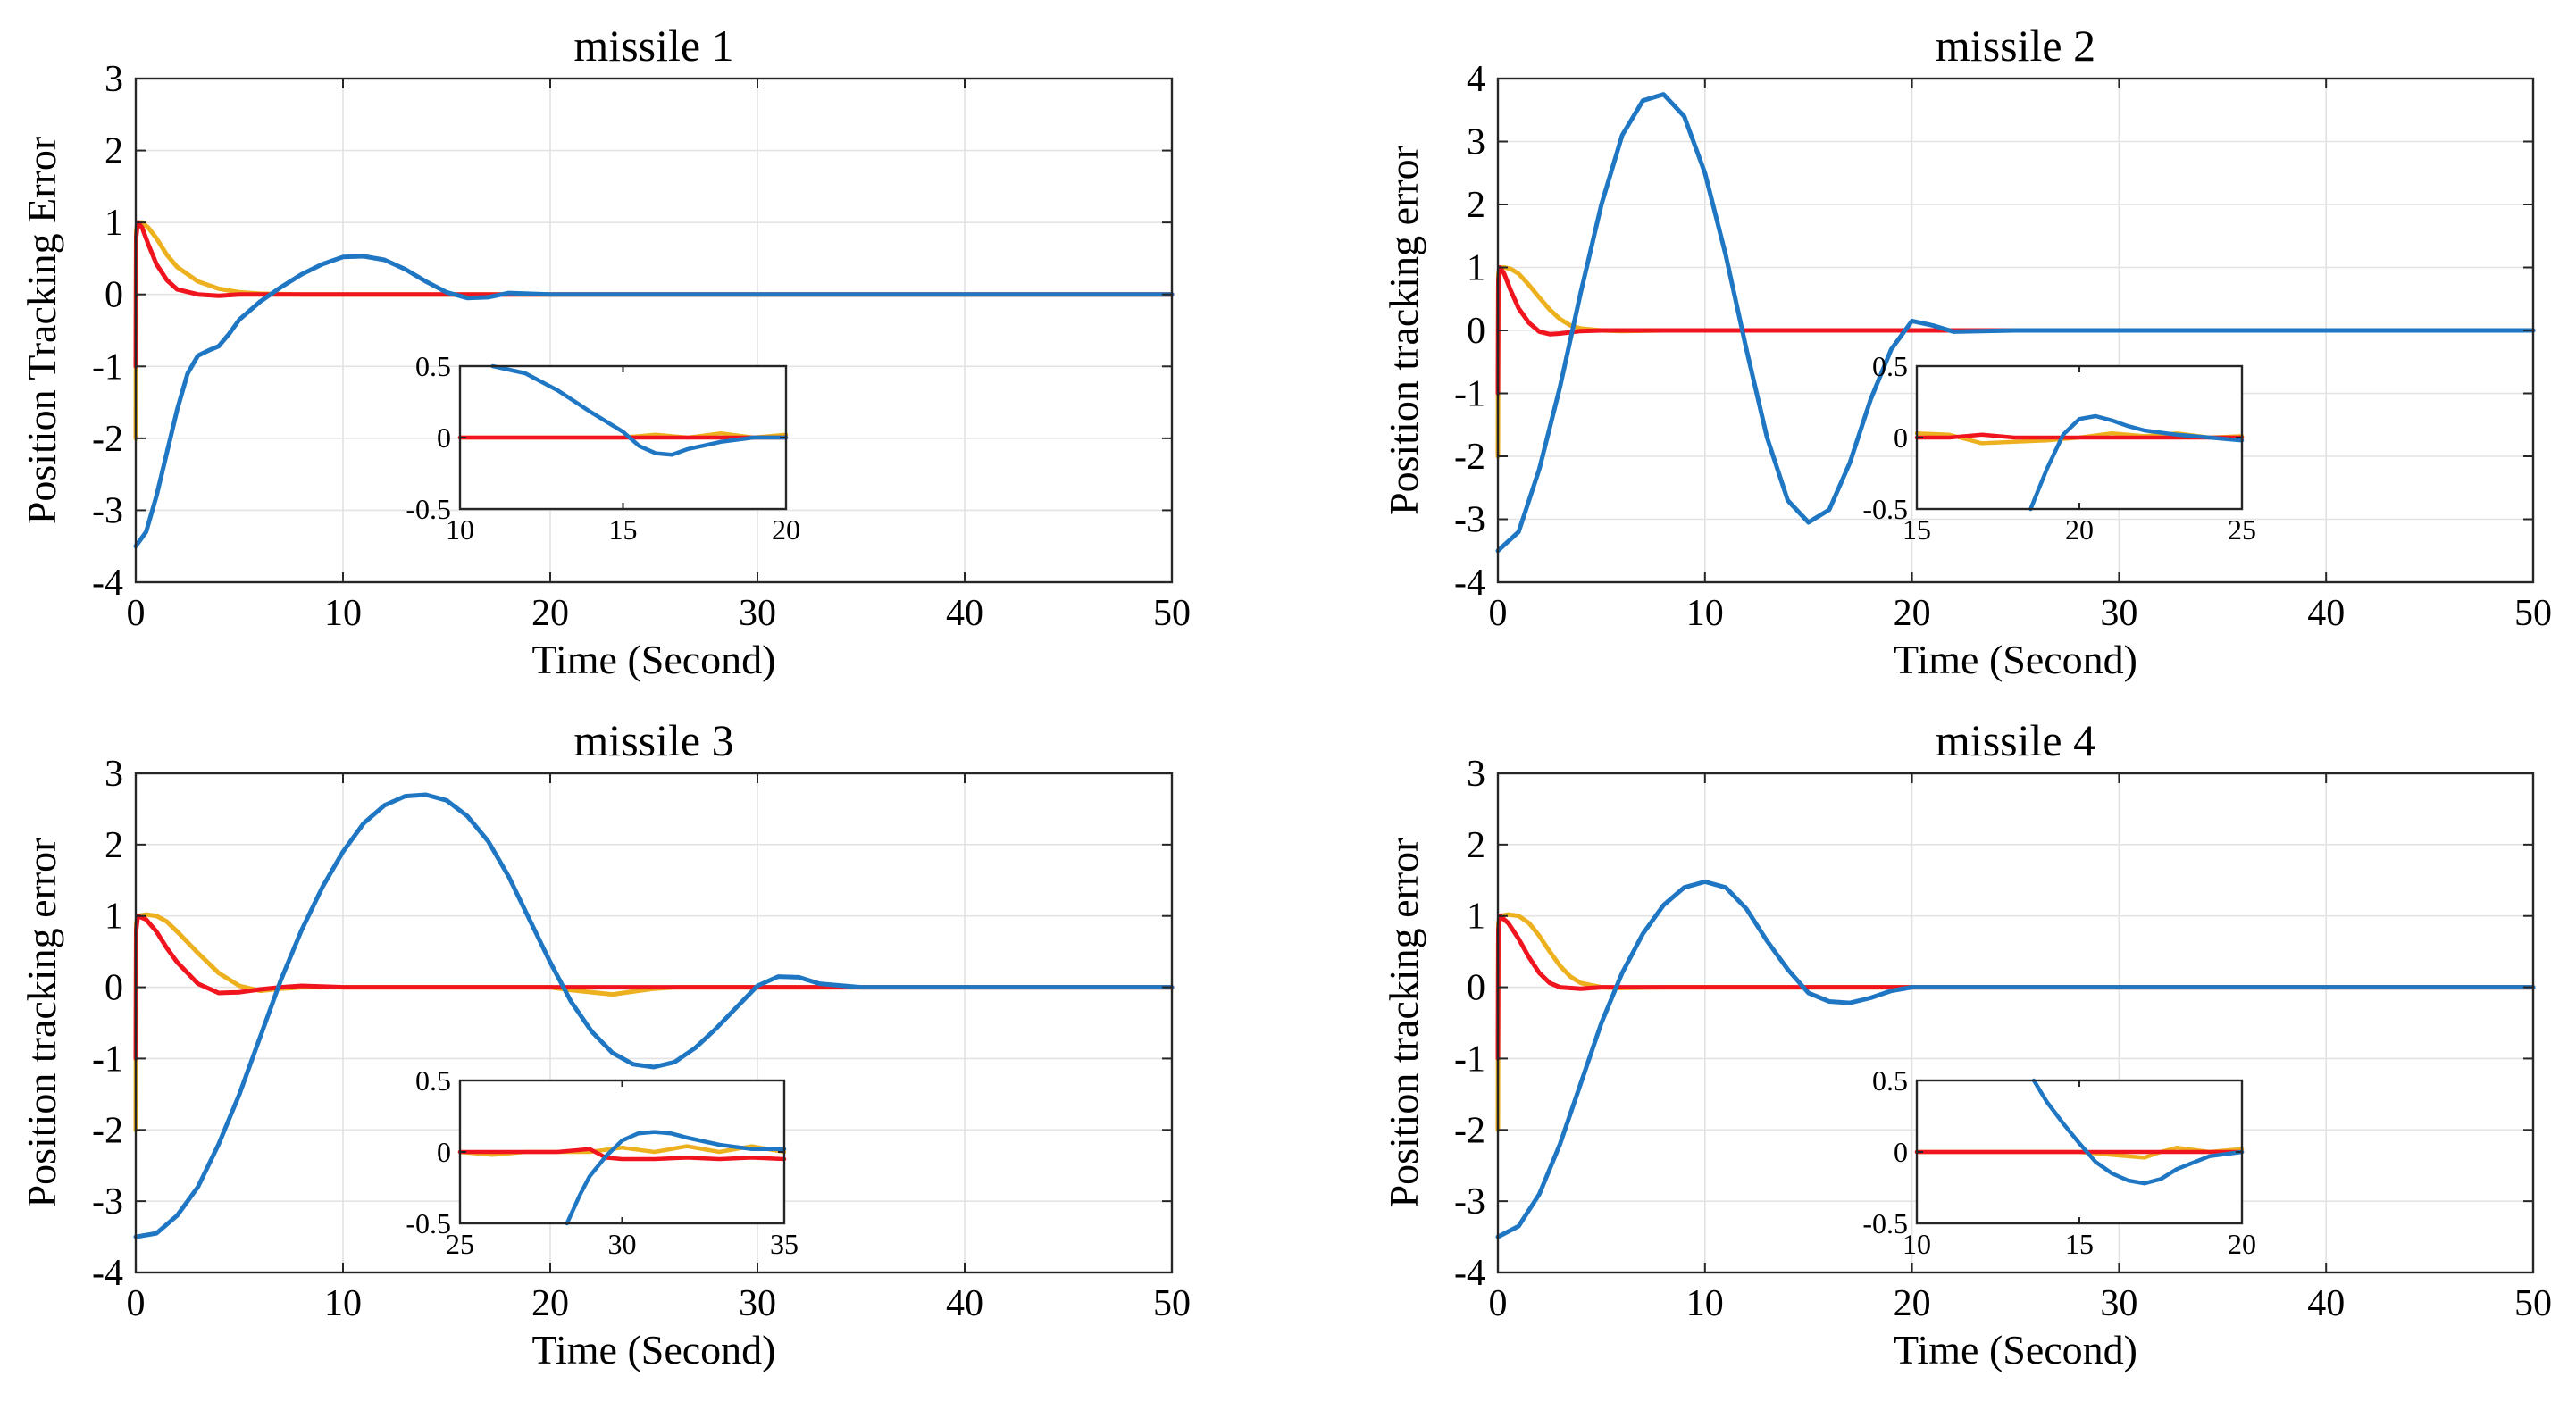 This screenshot has width=2576, height=1410. Describe the element at coordinates (623, 1244) in the screenshot. I see `inset-xtick-label-30: 30` at that location.